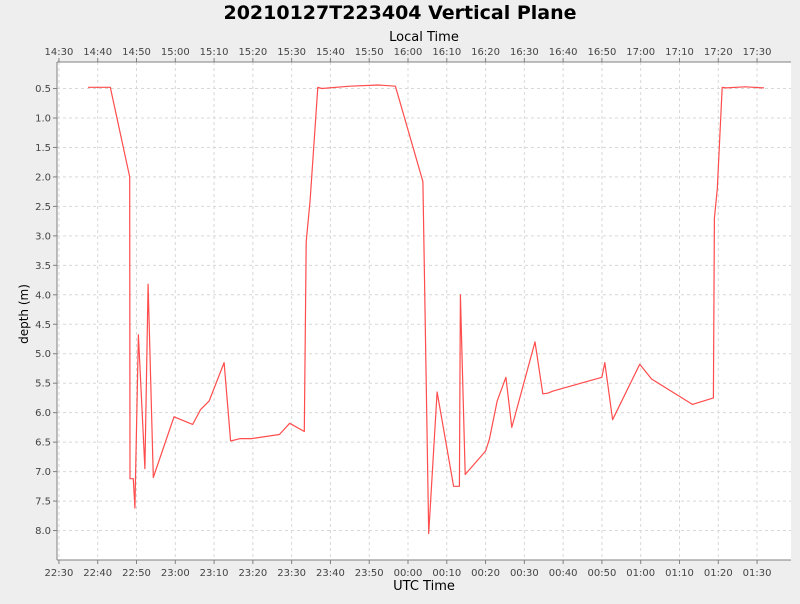 This screenshot has width=800, height=604. What do you see at coordinates (424, 586) in the screenshot?
I see `x-axis-label: UTC Time` at bounding box center [424, 586].